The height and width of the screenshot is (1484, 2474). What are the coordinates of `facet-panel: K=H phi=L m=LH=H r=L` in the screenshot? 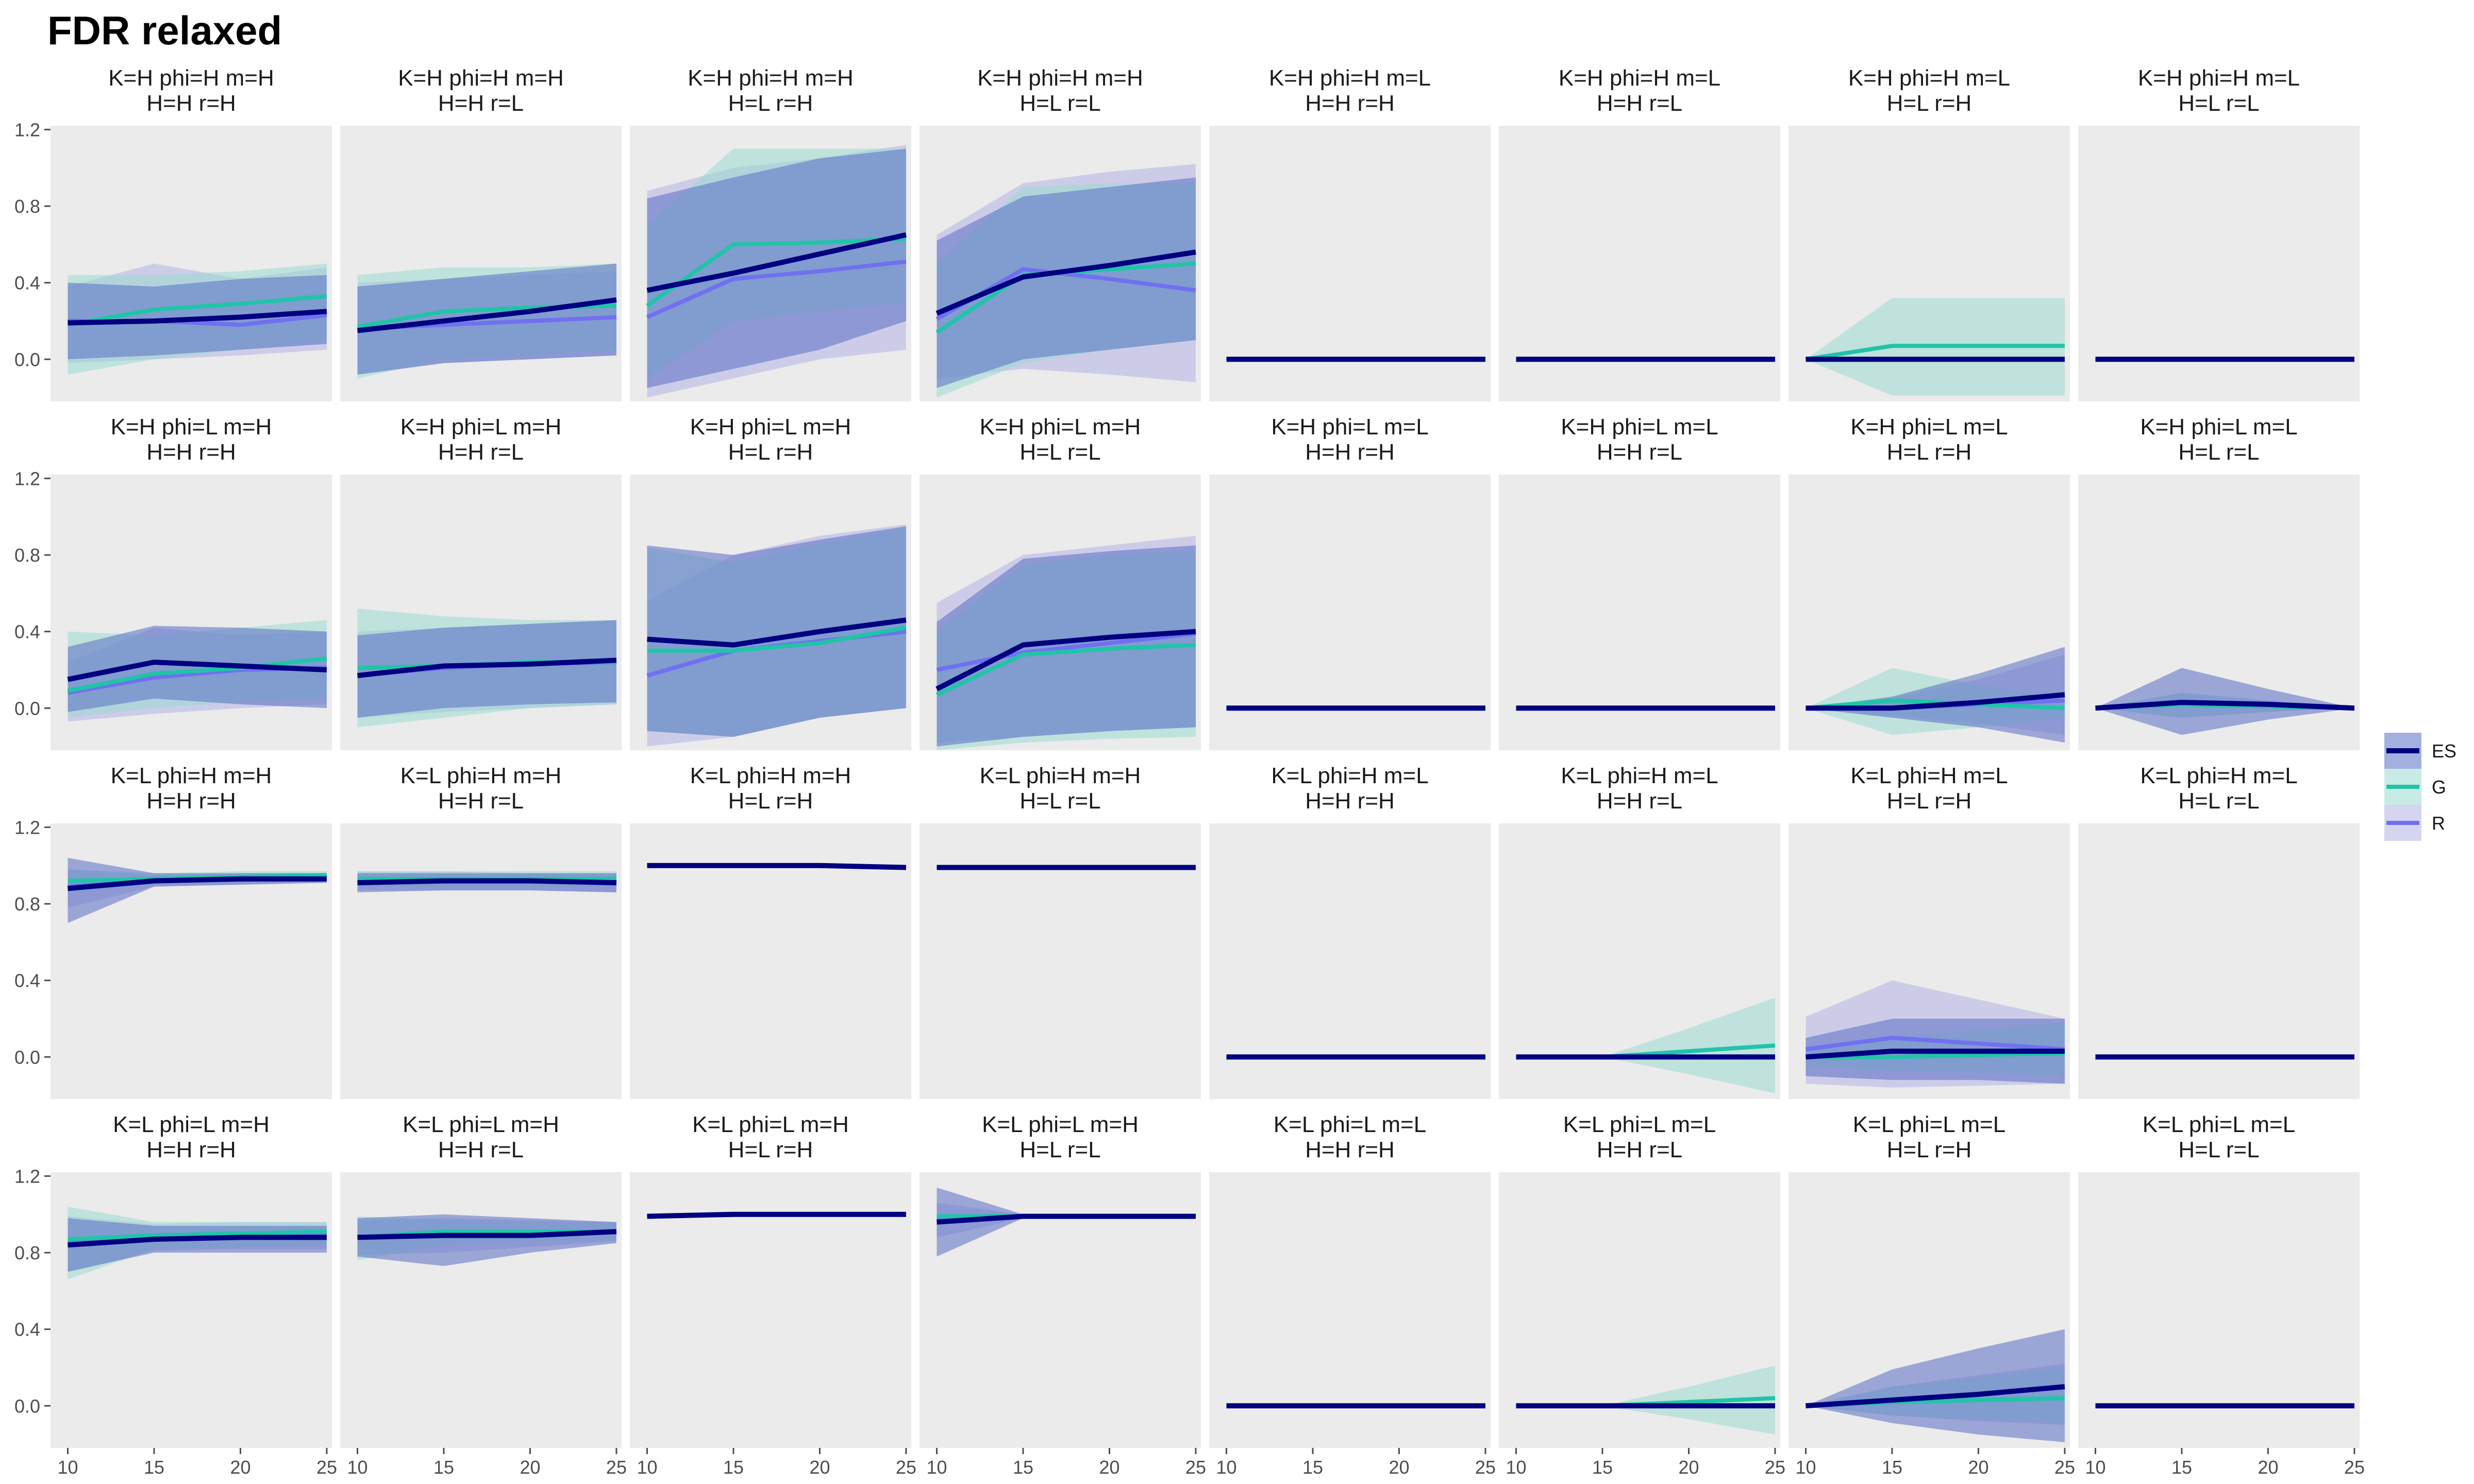 It's located at (1639, 582).